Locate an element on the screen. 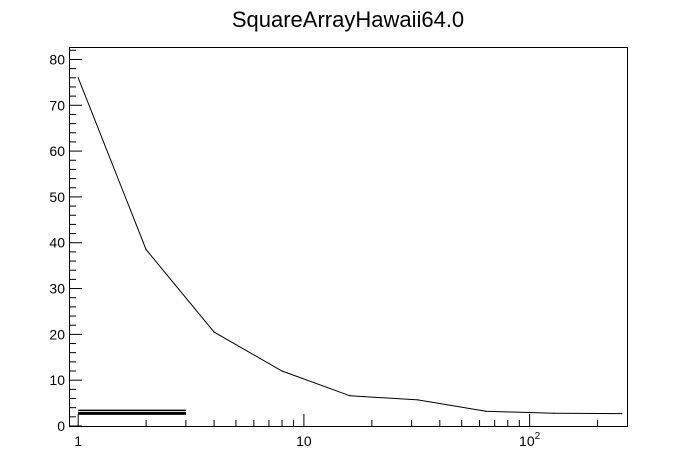 The width and height of the screenshot is (696, 474). y-tick-label: 60 is located at coordinates (57, 151).